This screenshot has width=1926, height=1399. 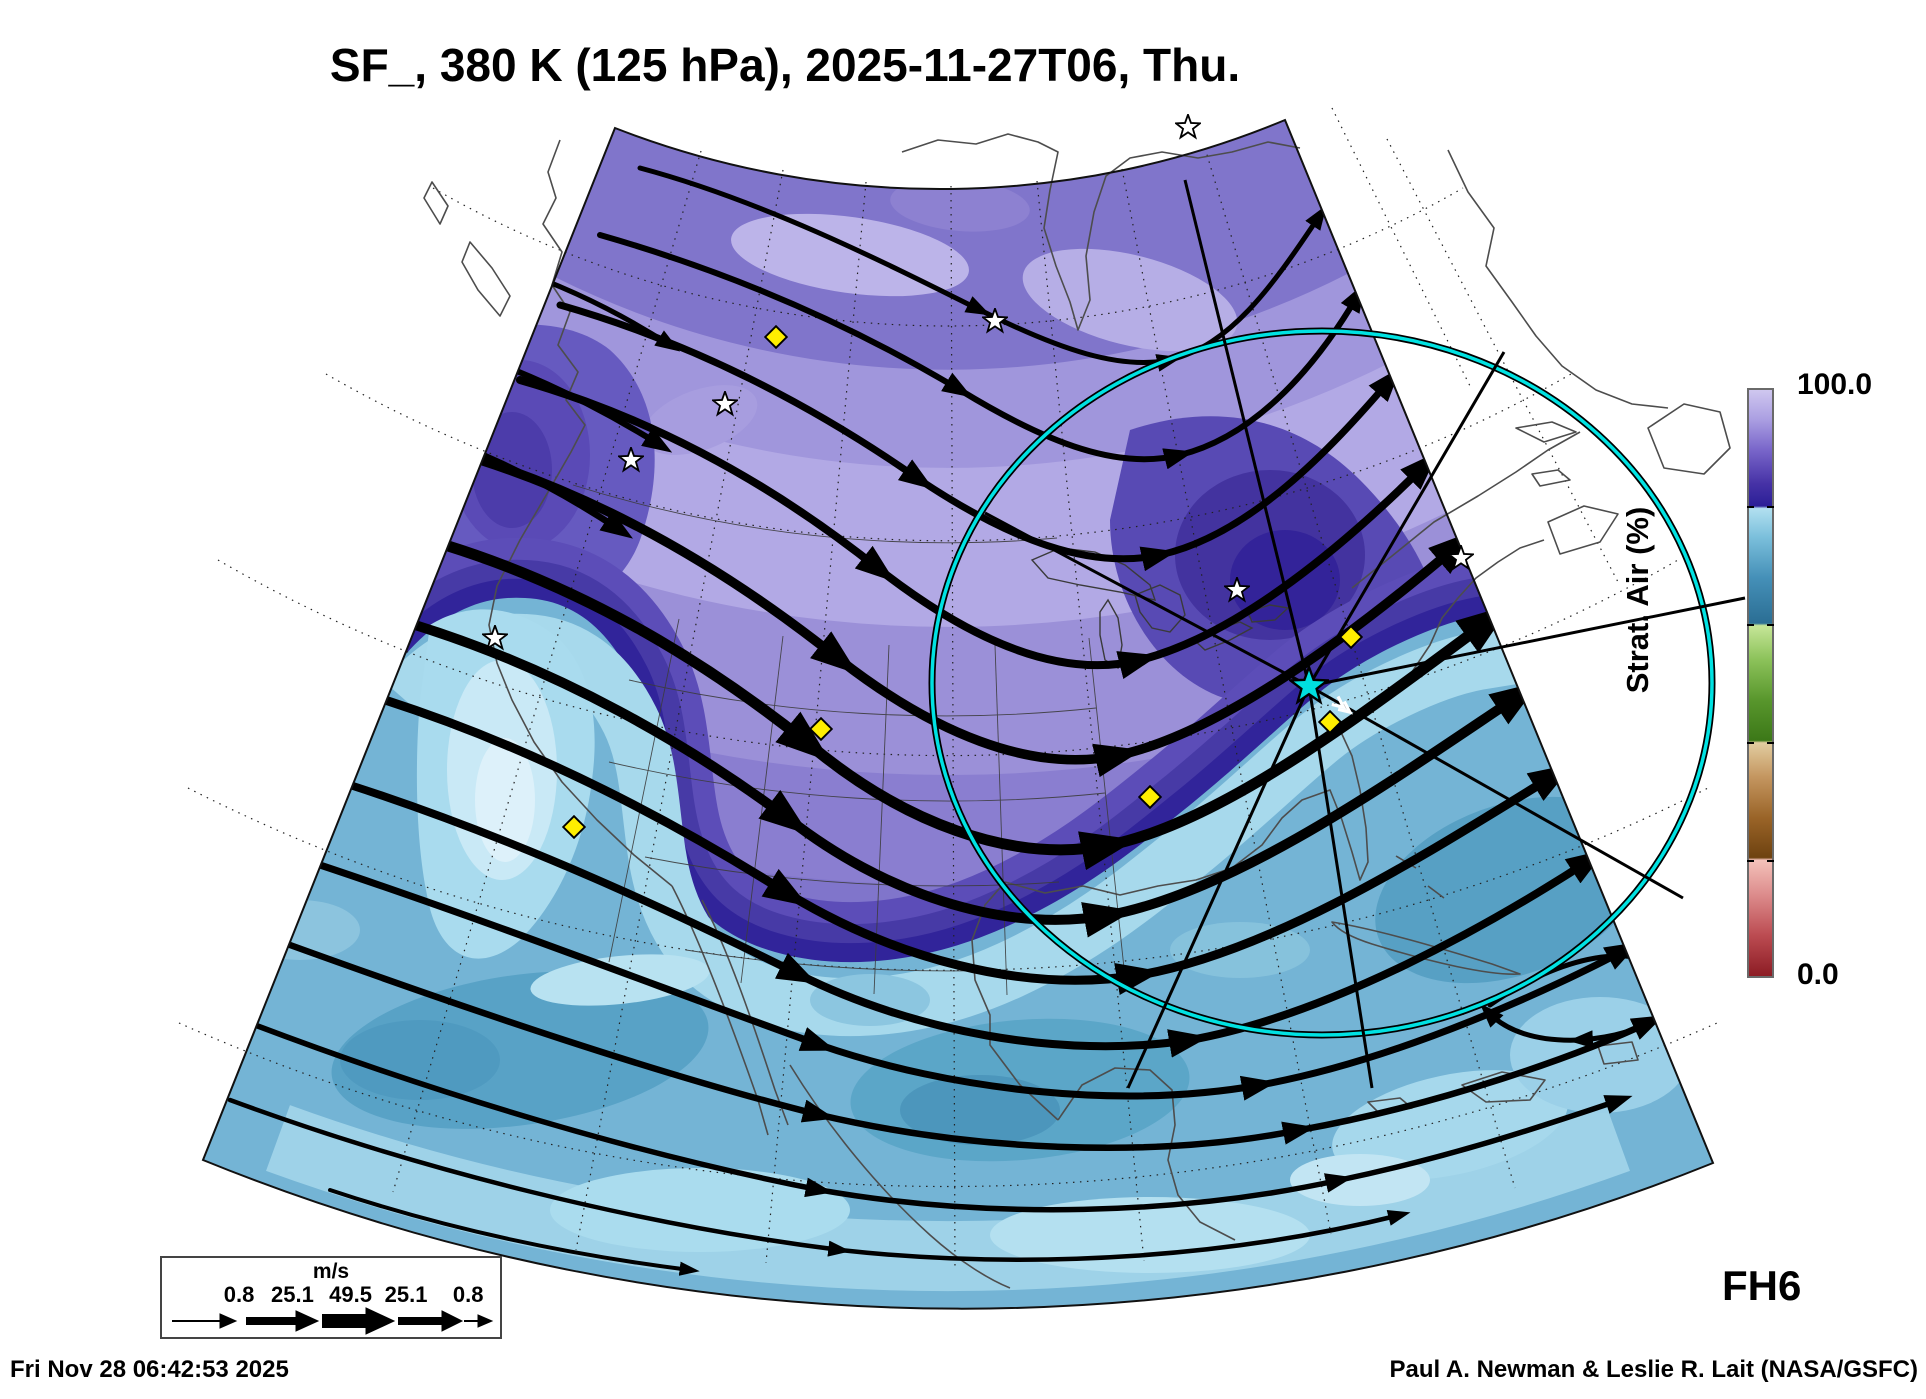 I want to click on wind-speed-legend: m/s 0.8 25.1 49.5 25.1 0.8, so click(x=331, y=1297).